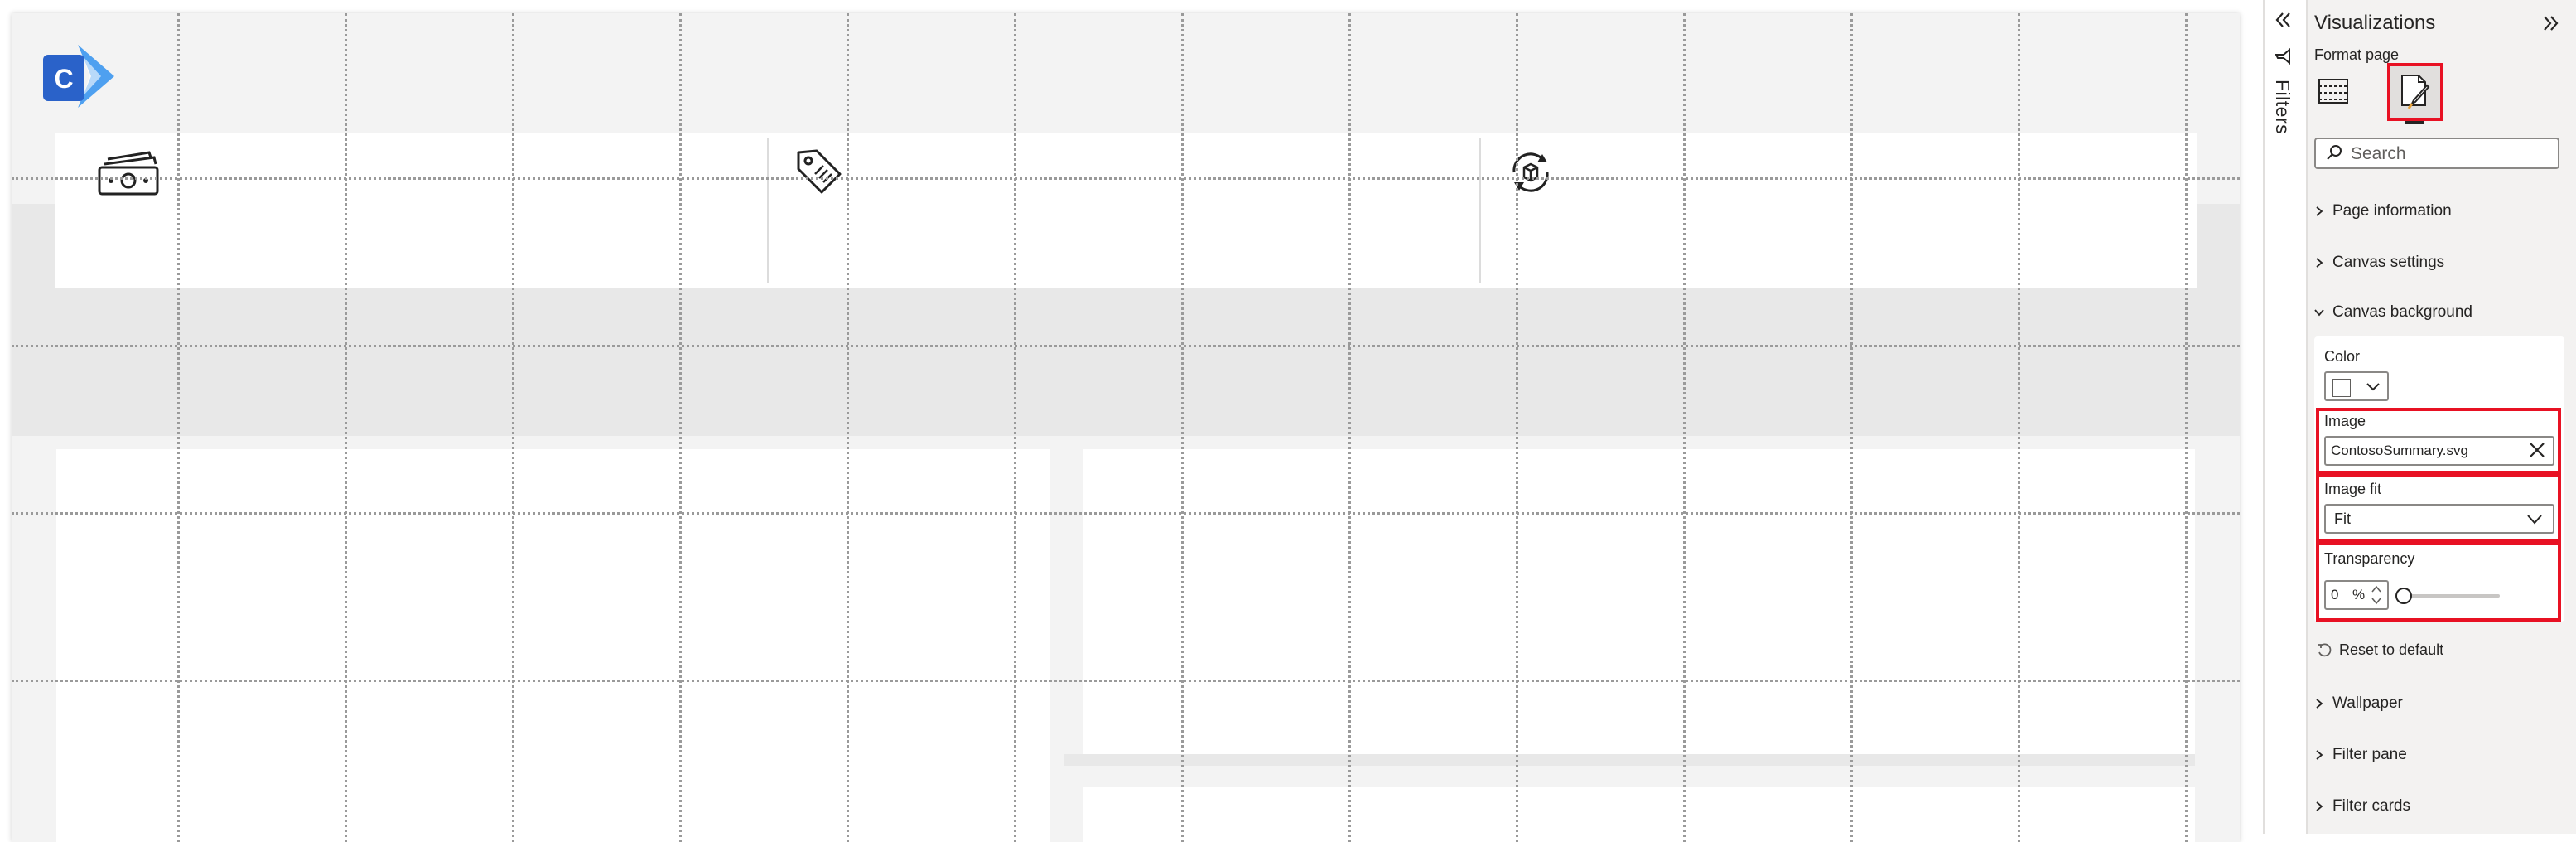 The image size is (2576, 842). I want to click on color-picker-button, so click(2357, 386).